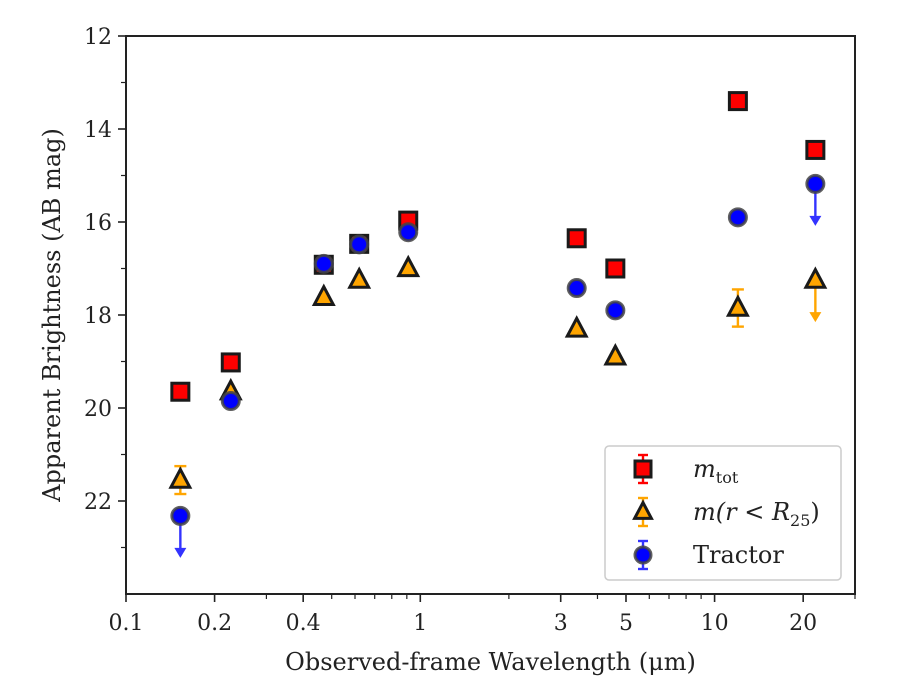  Describe the element at coordinates (561, 623) in the screenshot. I see `x-tick-label: 3` at that location.